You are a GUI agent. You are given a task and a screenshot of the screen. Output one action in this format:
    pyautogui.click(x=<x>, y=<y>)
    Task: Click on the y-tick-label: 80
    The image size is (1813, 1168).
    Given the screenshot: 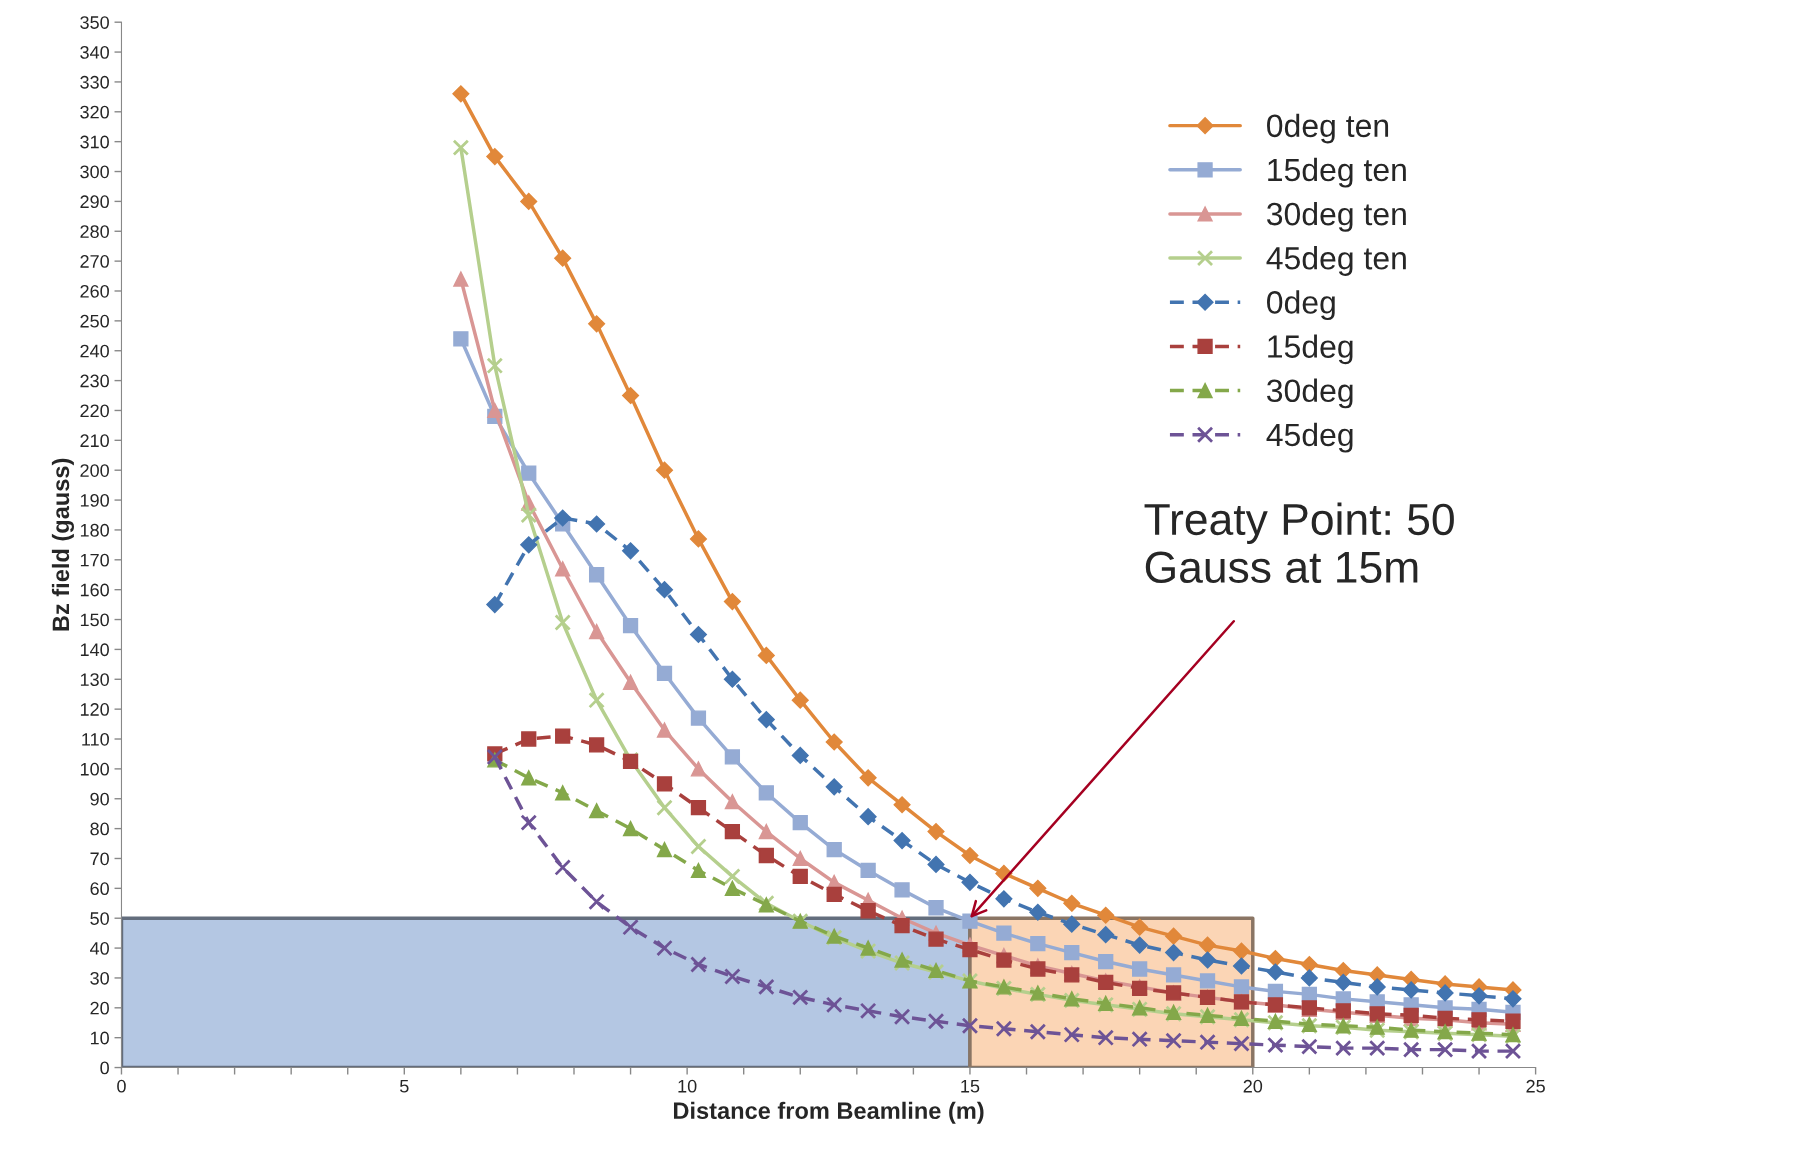 What is the action you would take?
    pyautogui.click(x=99, y=829)
    